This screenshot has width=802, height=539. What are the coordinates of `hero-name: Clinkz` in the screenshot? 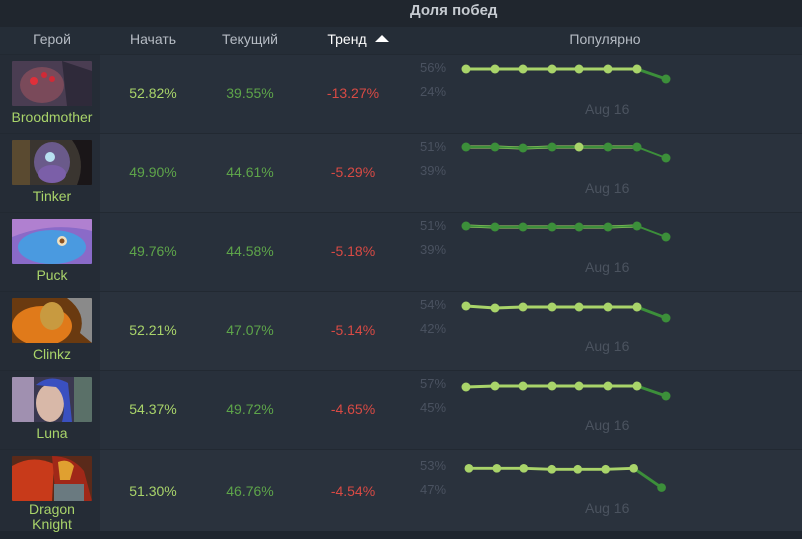 It's located at (52, 354).